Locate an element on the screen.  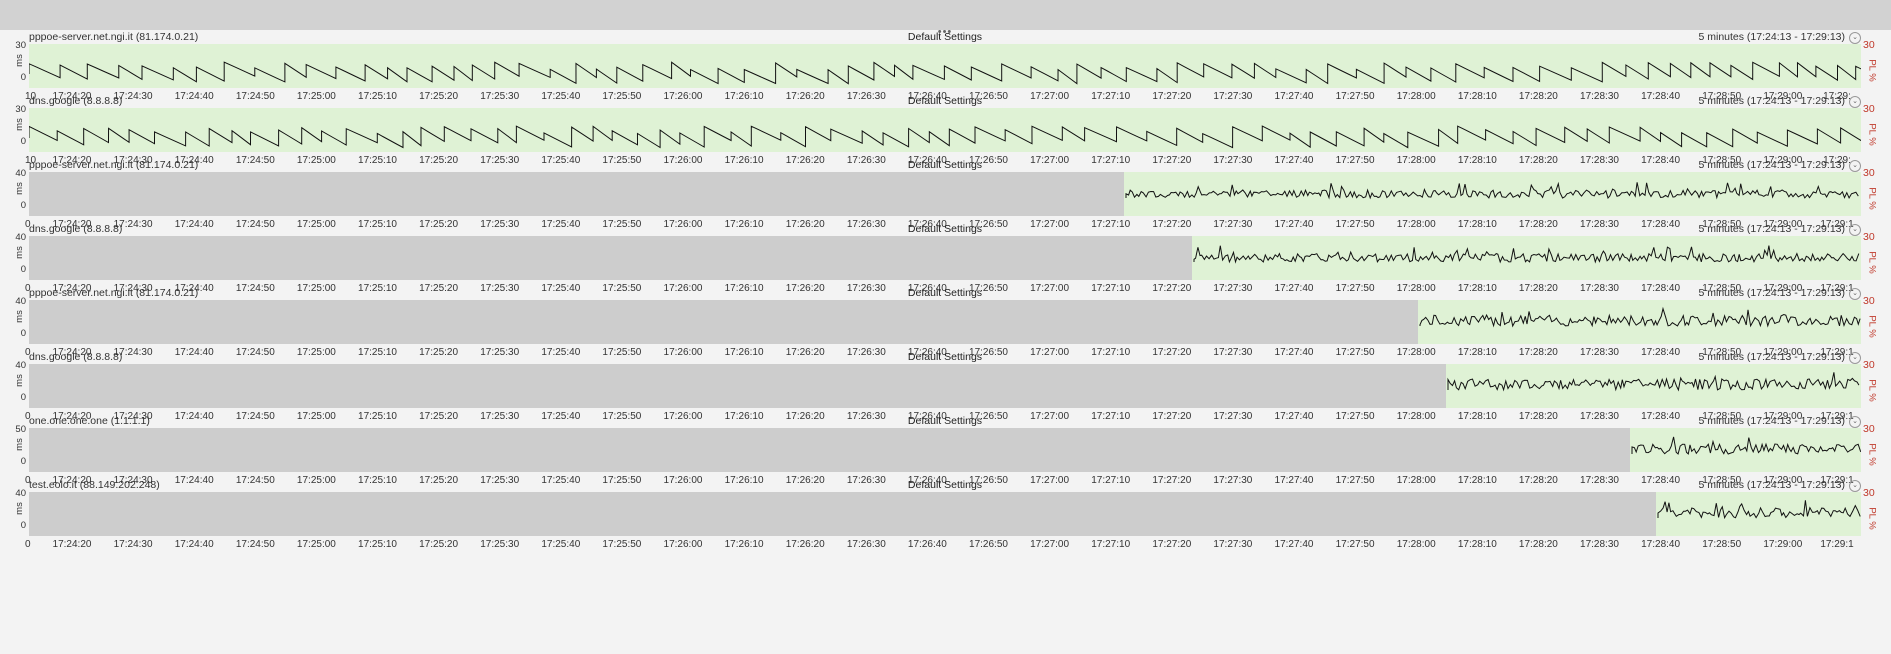
x-tick-label: 17:28:30 is located at coordinates (1599, 544).